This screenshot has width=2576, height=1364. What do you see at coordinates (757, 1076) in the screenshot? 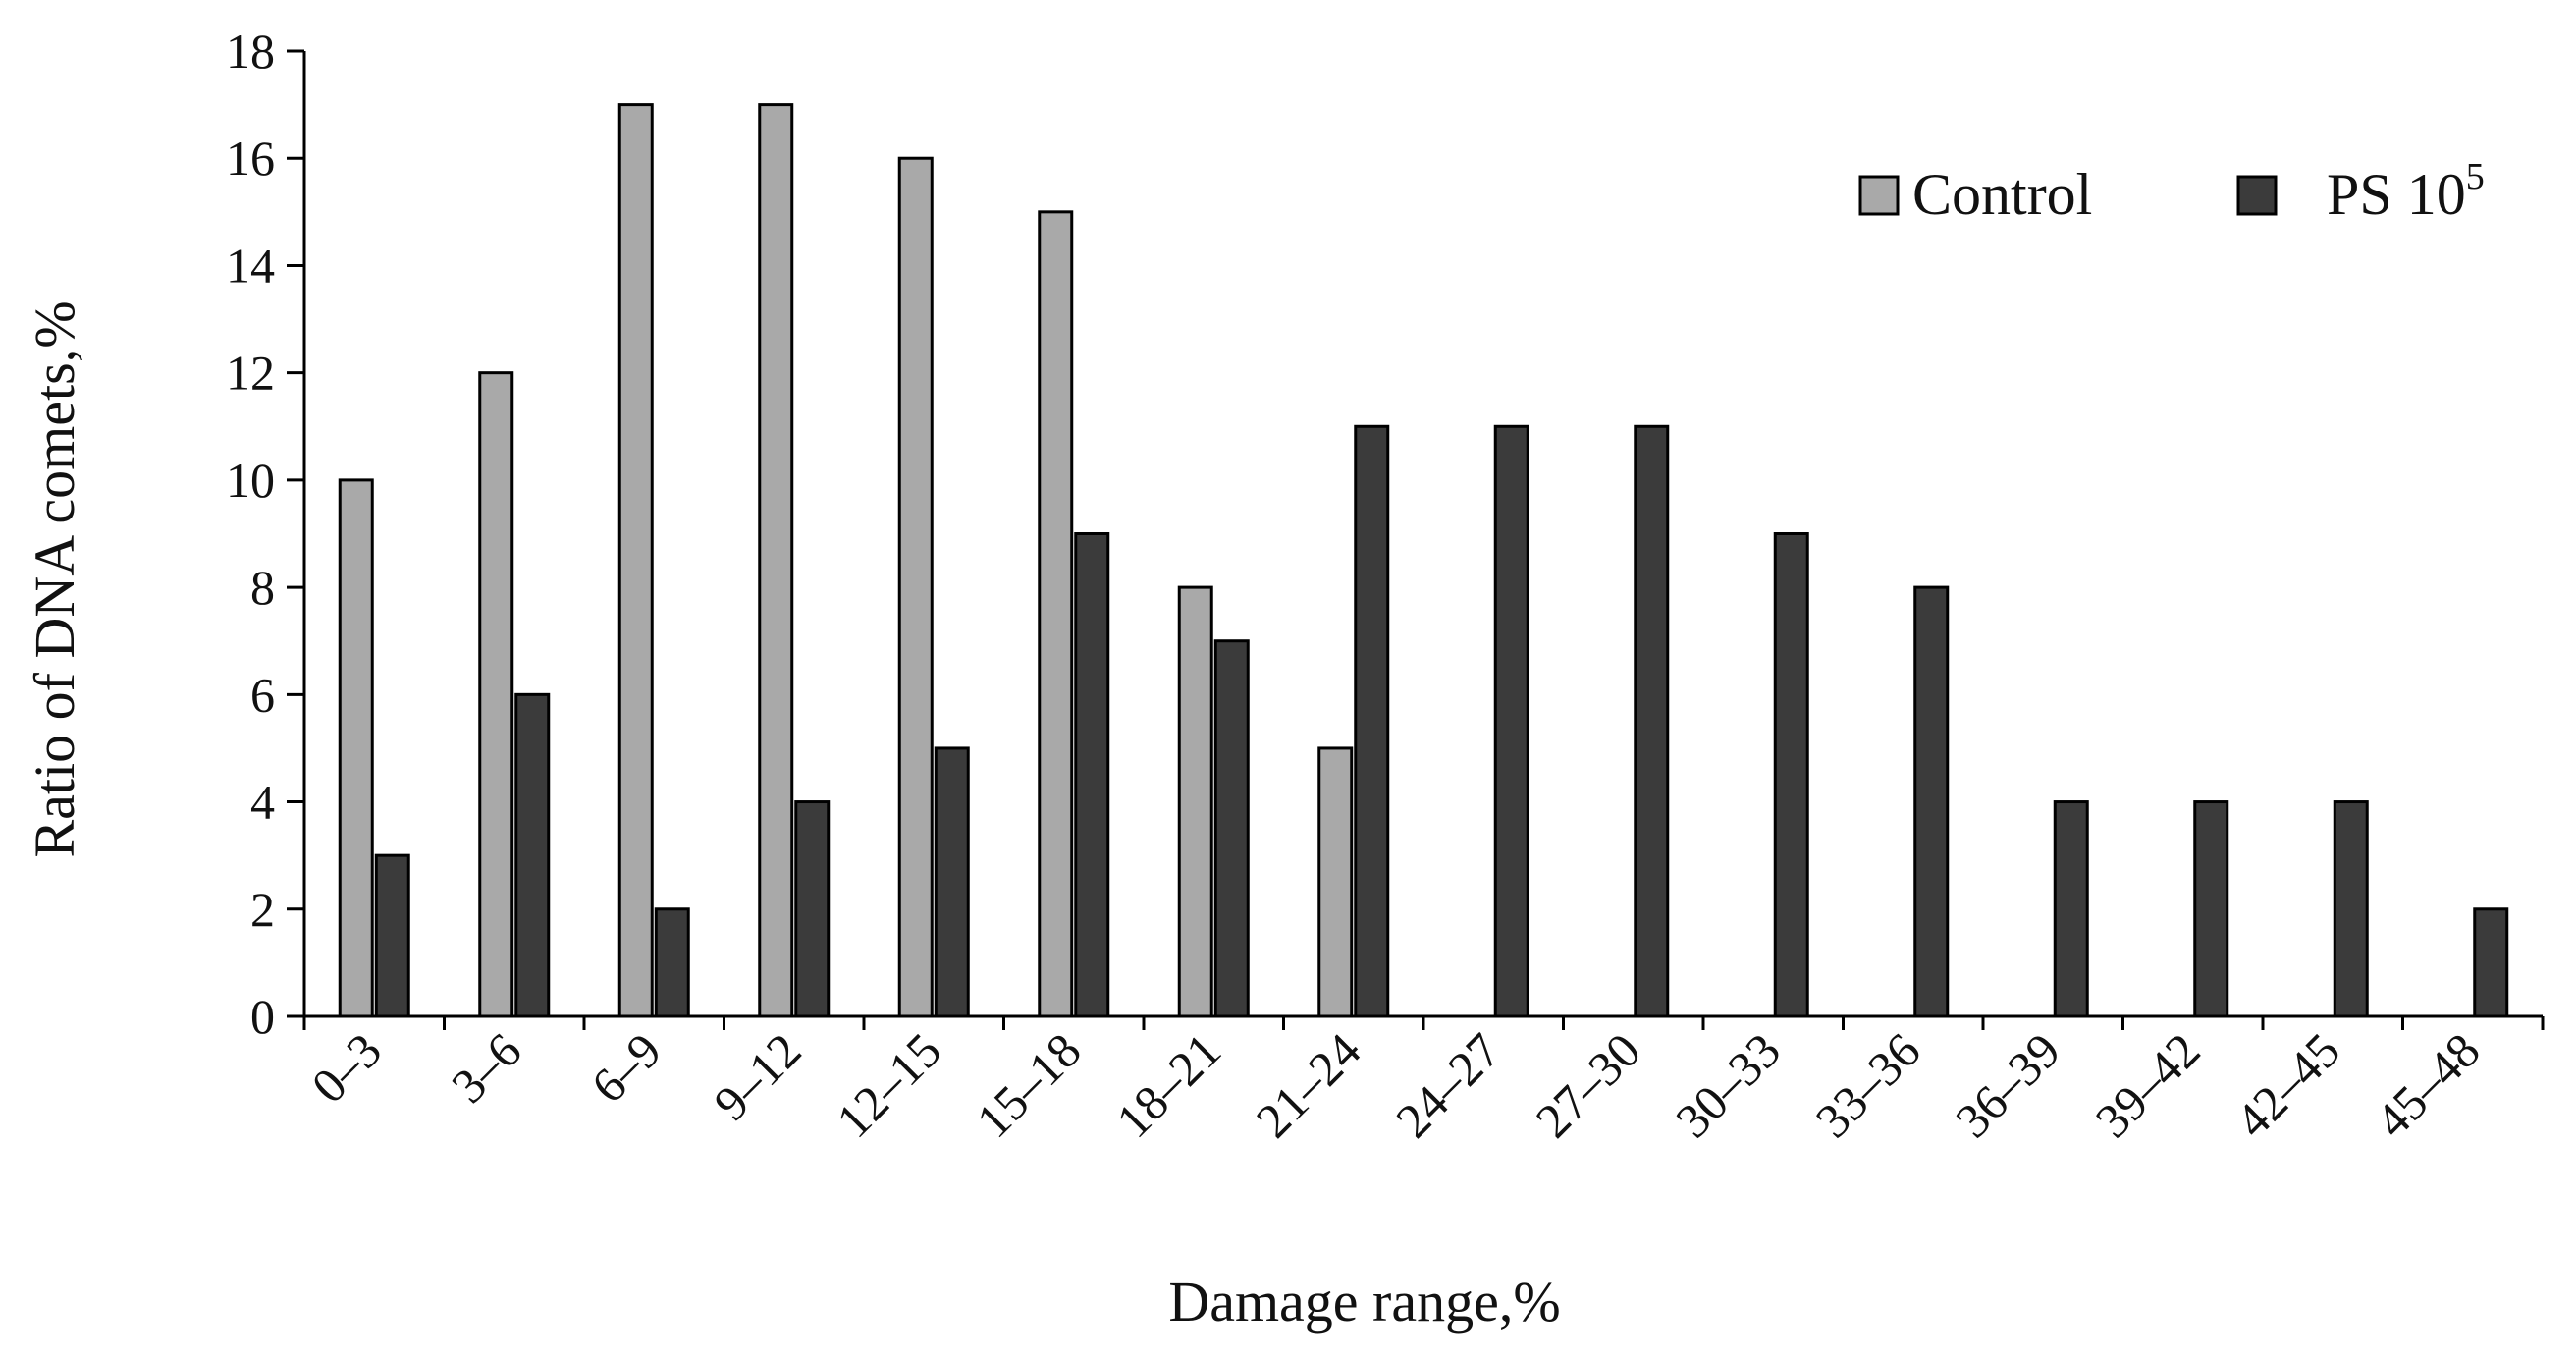
I see `x-tick-label: 9–12` at bounding box center [757, 1076].